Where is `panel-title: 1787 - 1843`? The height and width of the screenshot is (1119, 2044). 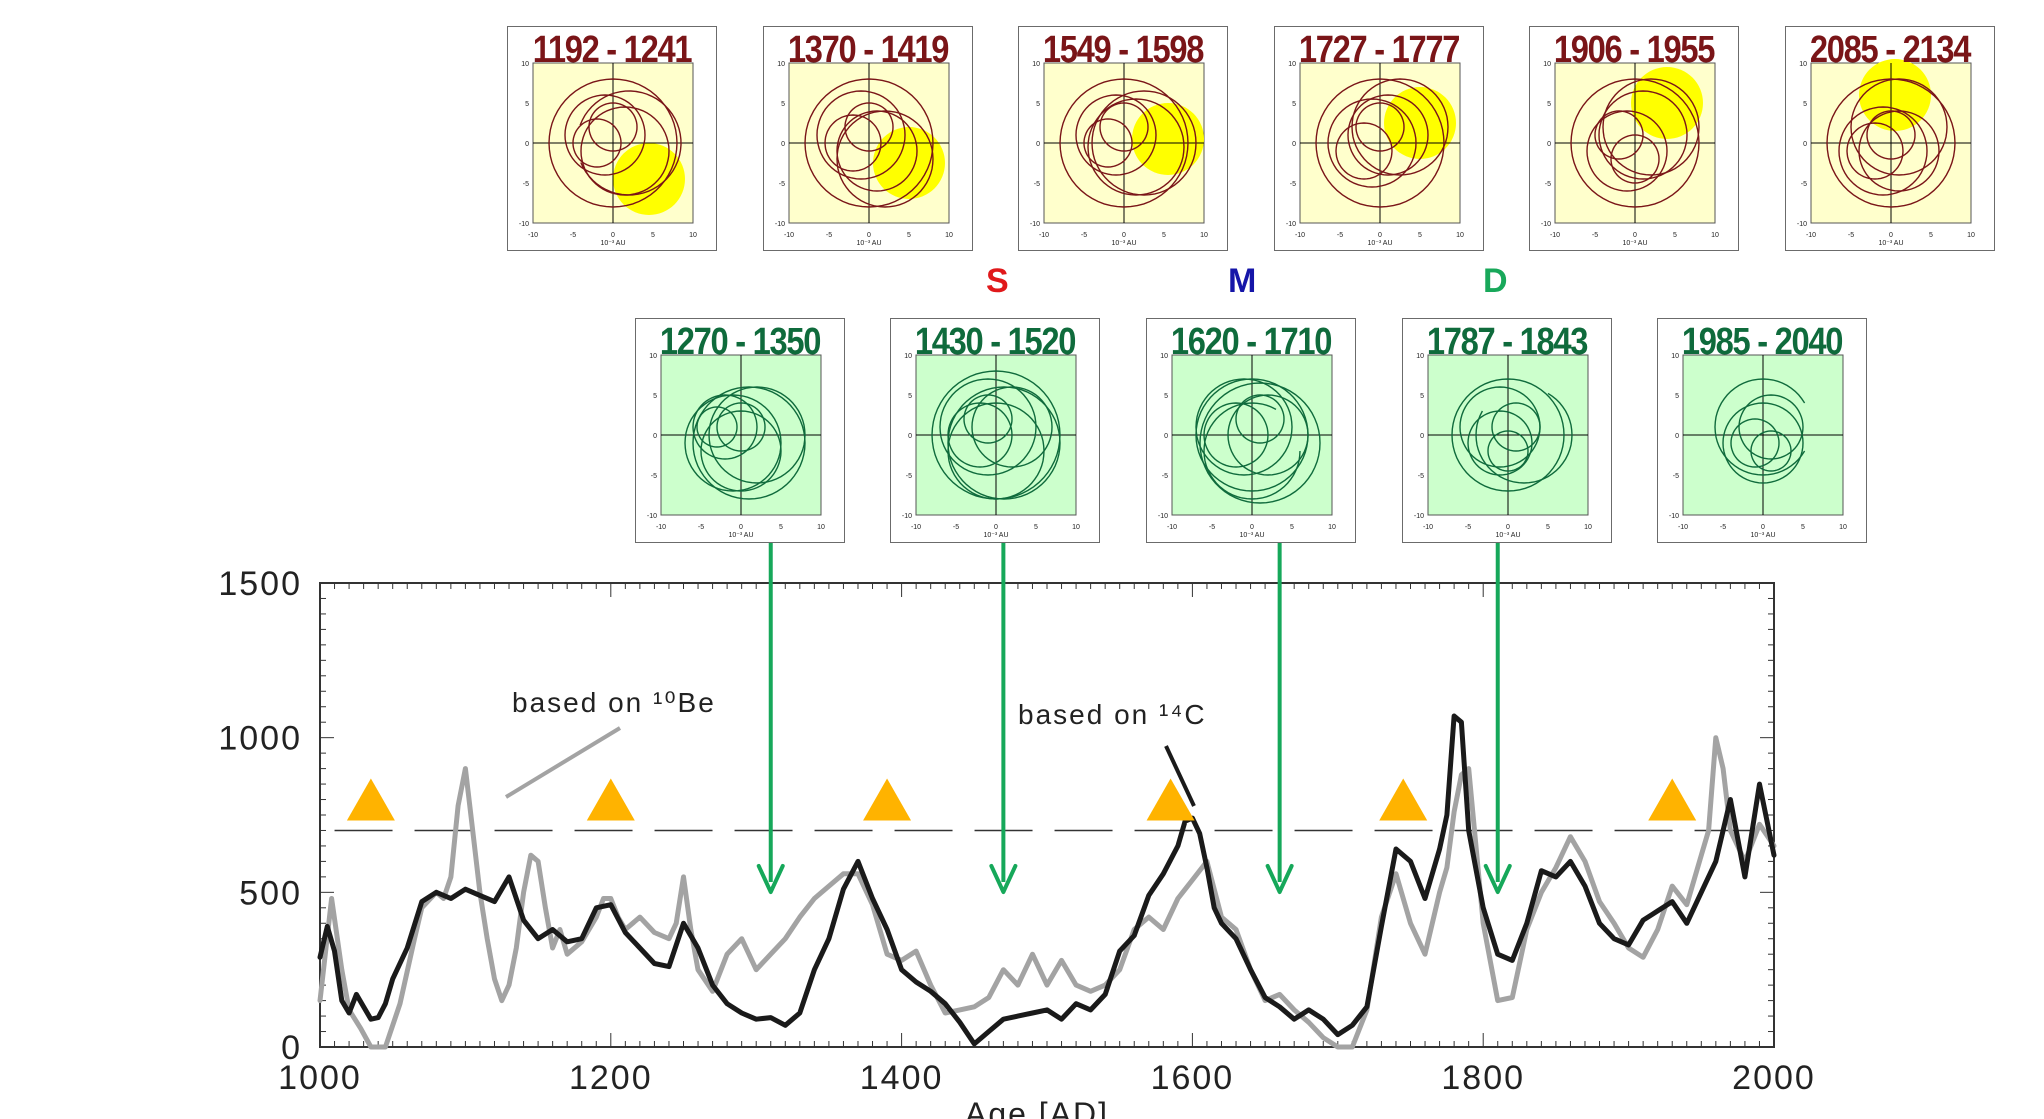 panel-title: 1787 - 1843 is located at coordinates (1507, 342).